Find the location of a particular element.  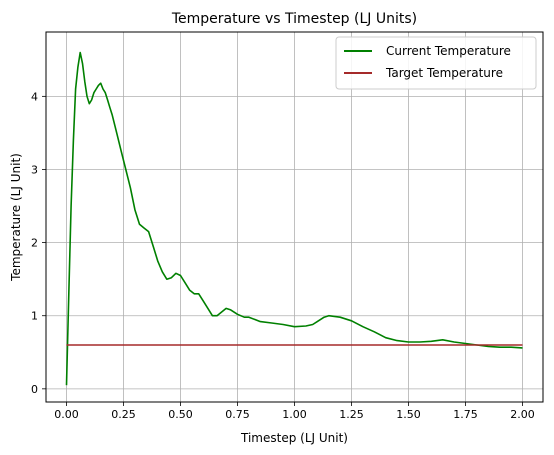

y-tick-label: 0 is located at coordinates (34, 389).